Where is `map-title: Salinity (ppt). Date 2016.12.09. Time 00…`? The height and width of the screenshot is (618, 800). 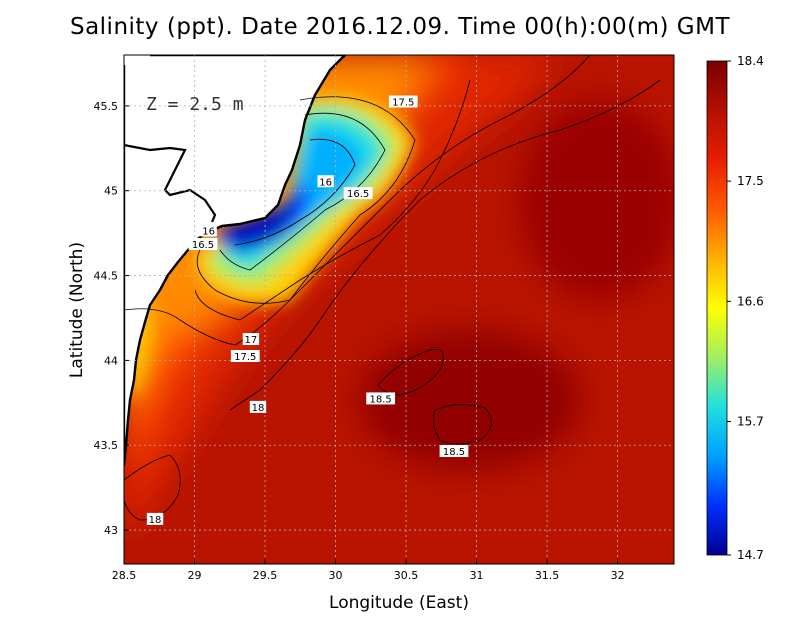 map-title: Salinity (ppt). Date 2016.12.09. Time 00… is located at coordinates (400, 27).